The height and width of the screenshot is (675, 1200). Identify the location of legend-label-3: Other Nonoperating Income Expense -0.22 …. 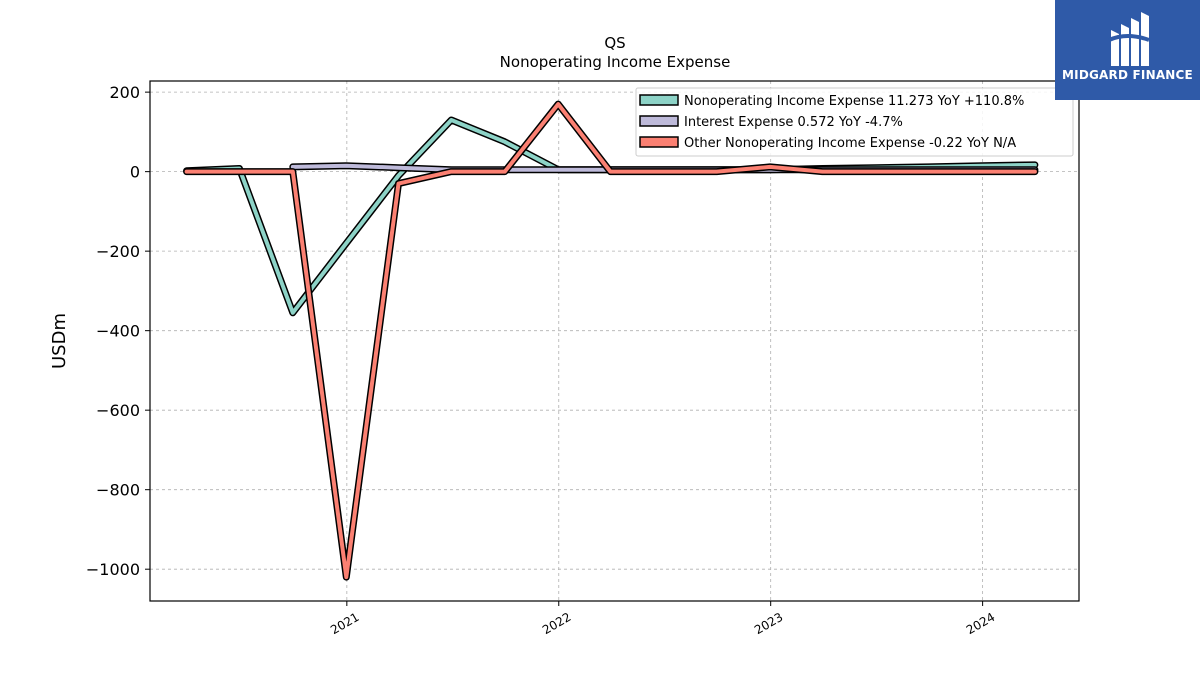
(850, 143).